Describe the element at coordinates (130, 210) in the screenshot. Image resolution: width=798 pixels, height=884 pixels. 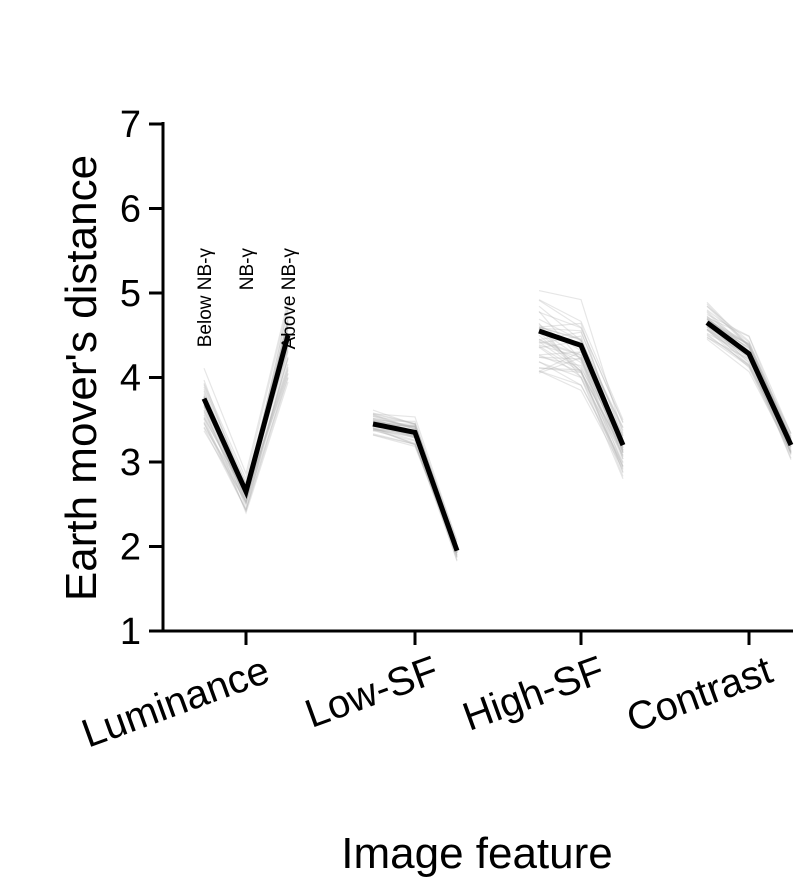
I see `y-tick-label: 6` at that location.